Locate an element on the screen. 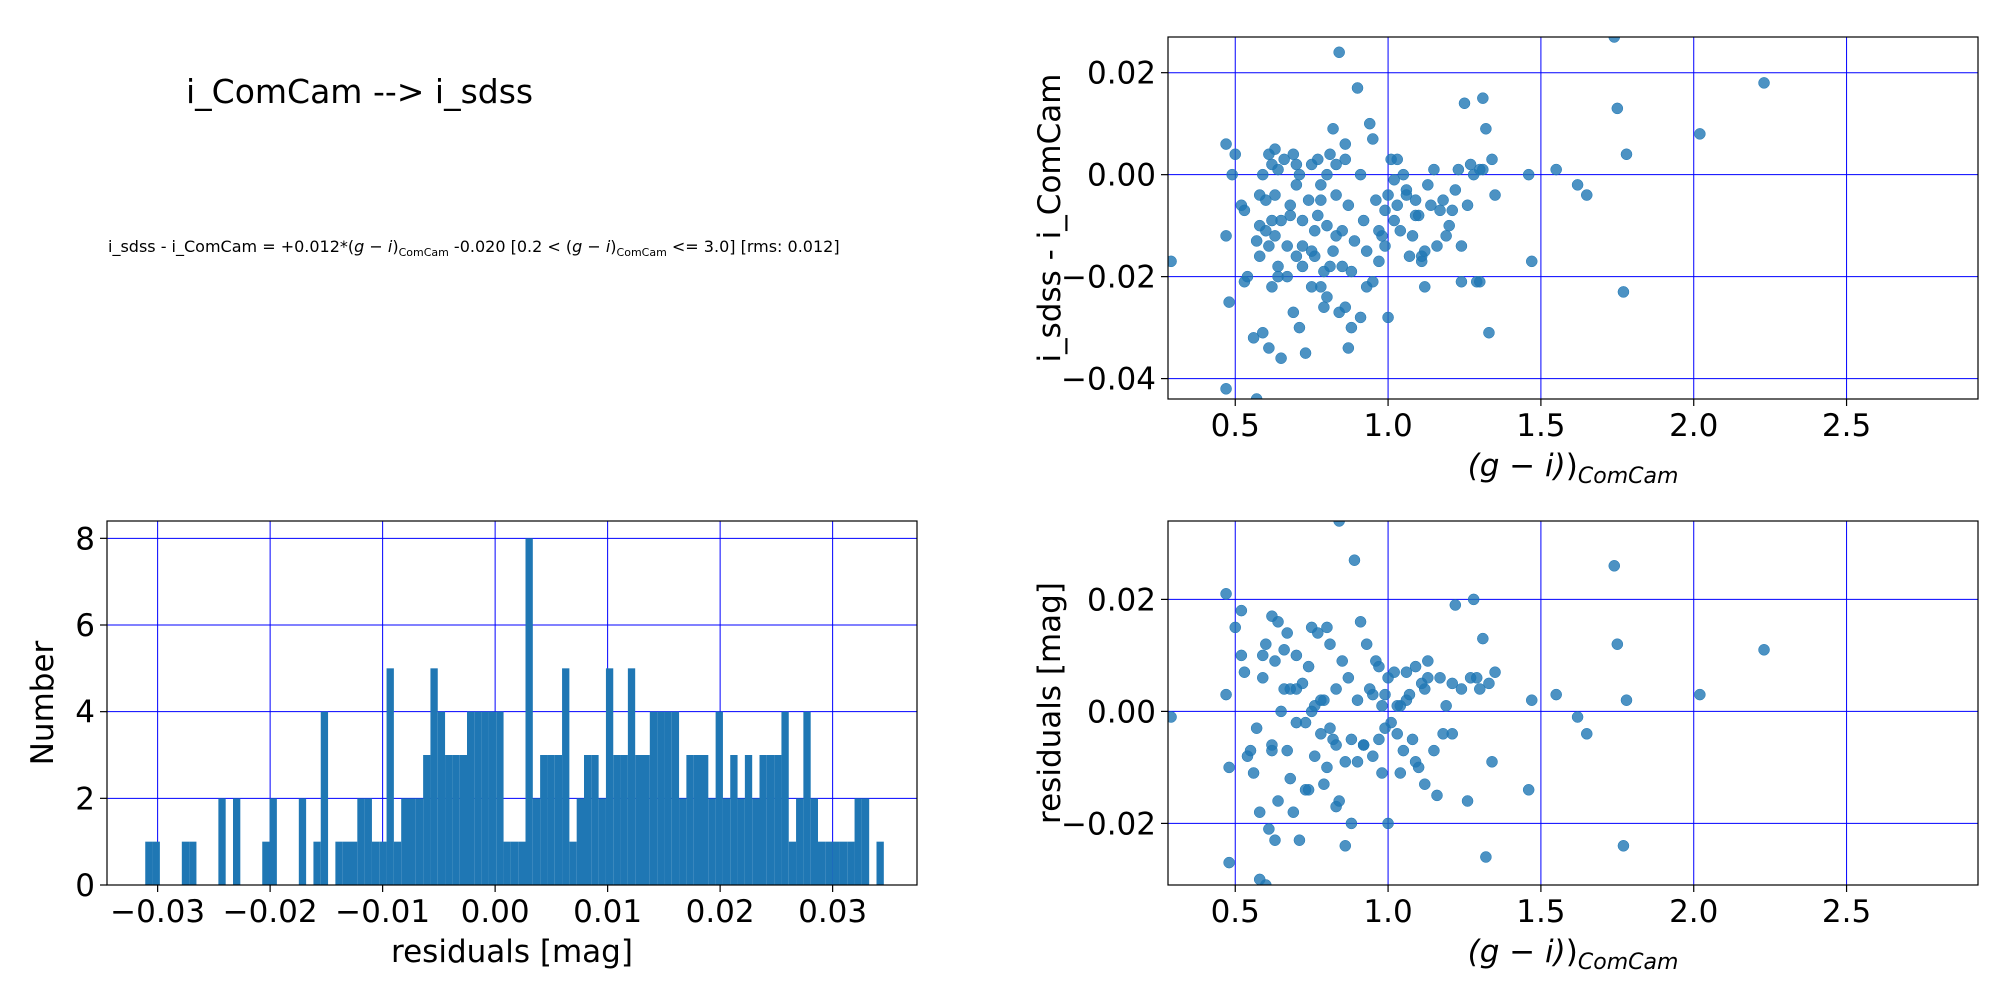 Image resolution: width=2000 pixels, height=1000 pixels. formula-lhs: i_sdss - i_ComCam = +0.012*( is located at coordinates (231, 246).